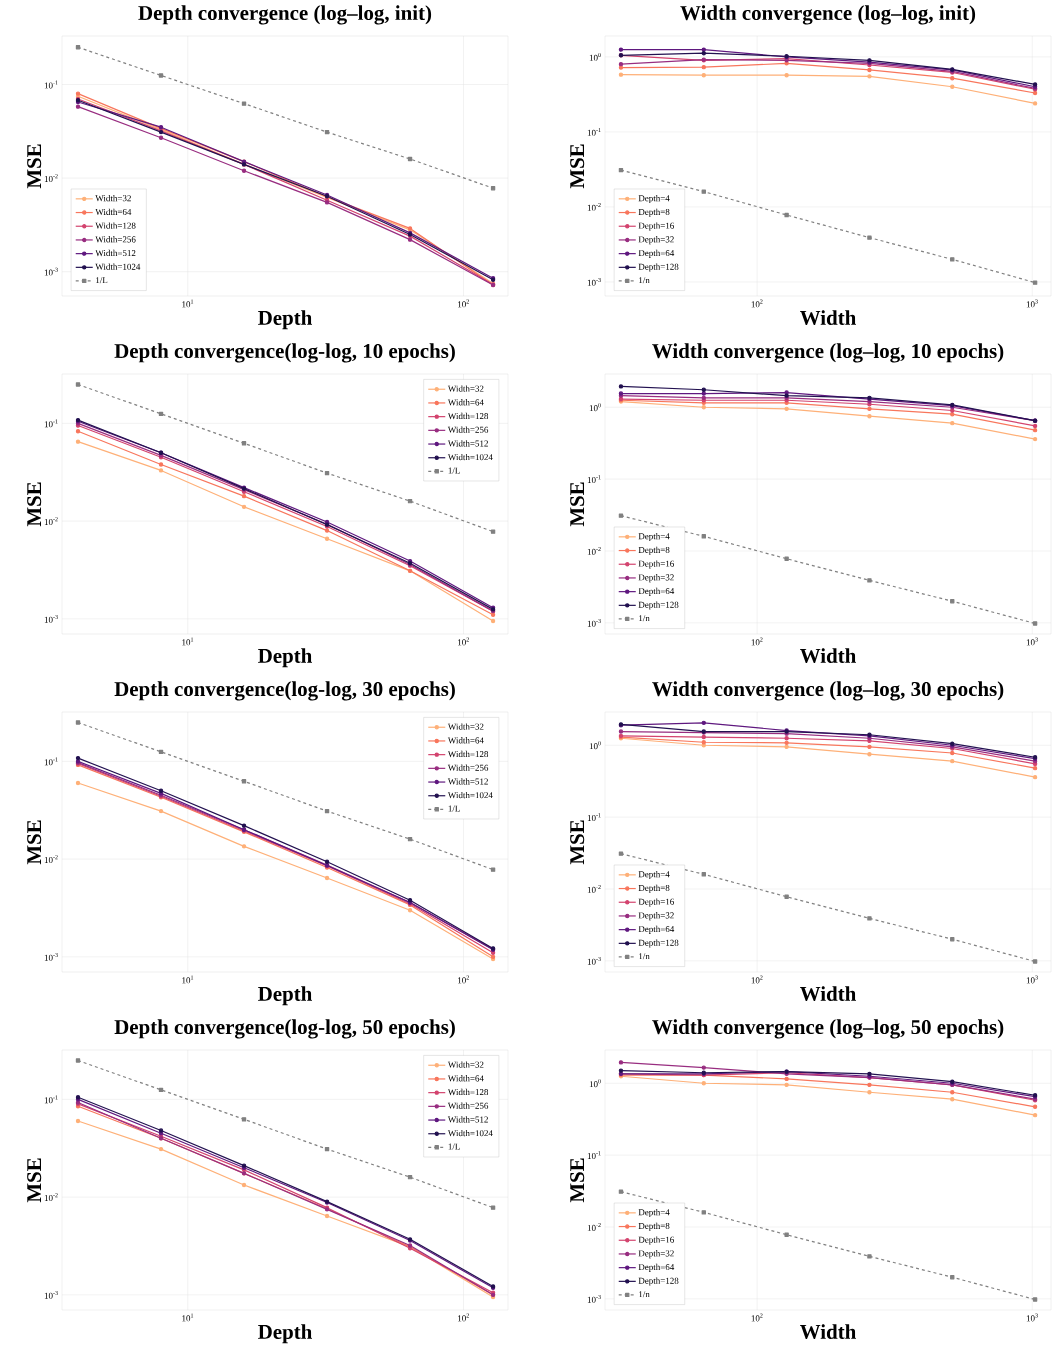  Describe the element at coordinates (284, 353) in the screenshot. I see `chart-title: Depth convergence(log-log, 10 epochs)` at that location.